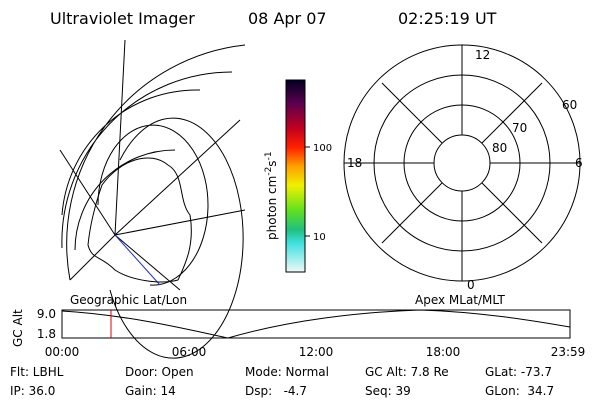  Describe the element at coordinates (499, 148) in the screenshot. I see `mlat-label: 80` at that location.